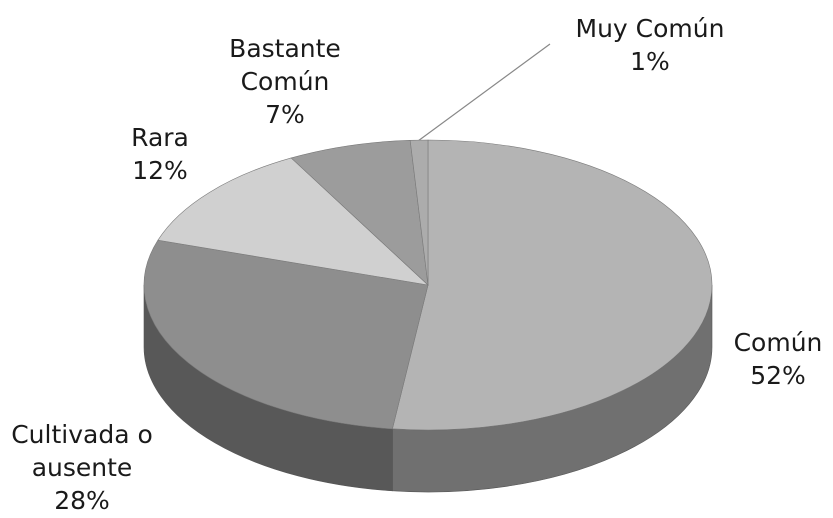  I want to click on slice-label: Bastante Común 7%, so click(285, 81).